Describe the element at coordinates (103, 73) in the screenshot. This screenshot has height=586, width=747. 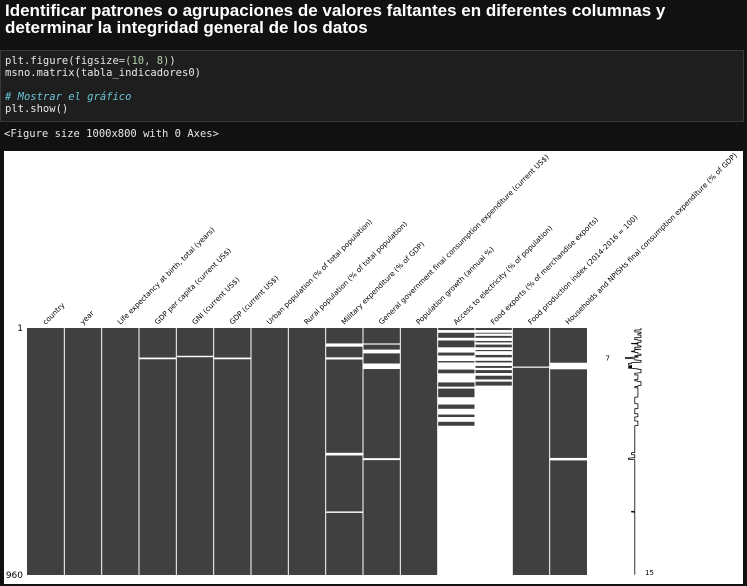
I see `code-line-2: msno.matrix(tabla_indicadores0)` at that location.